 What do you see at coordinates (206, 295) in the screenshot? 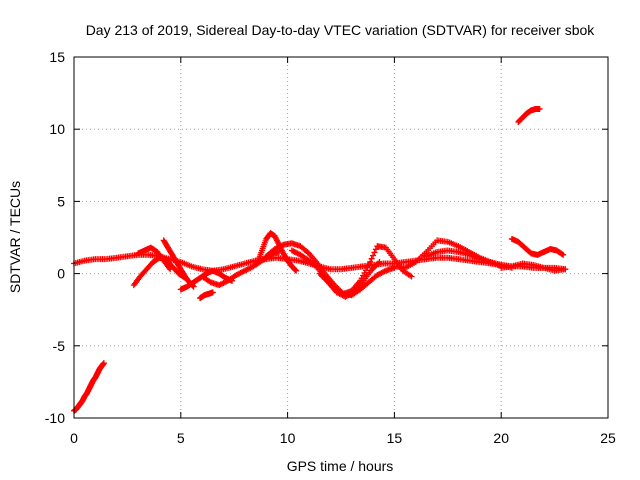
I see `series-prn-f` at bounding box center [206, 295].